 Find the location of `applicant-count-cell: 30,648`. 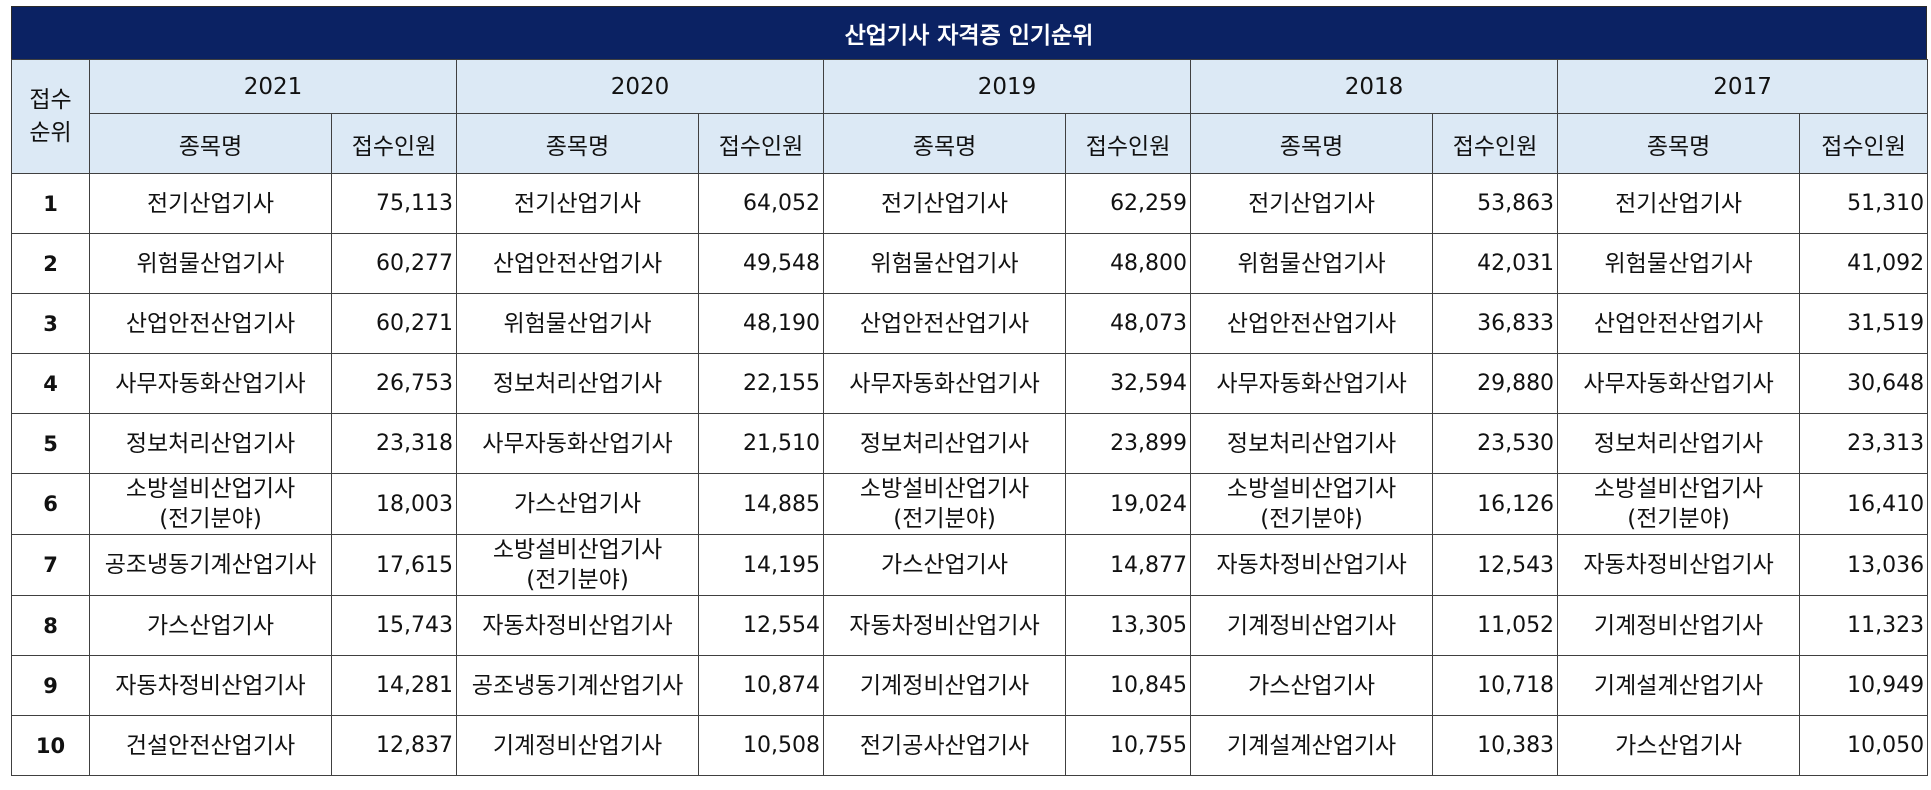

applicant-count-cell: 30,648 is located at coordinates (1864, 383).